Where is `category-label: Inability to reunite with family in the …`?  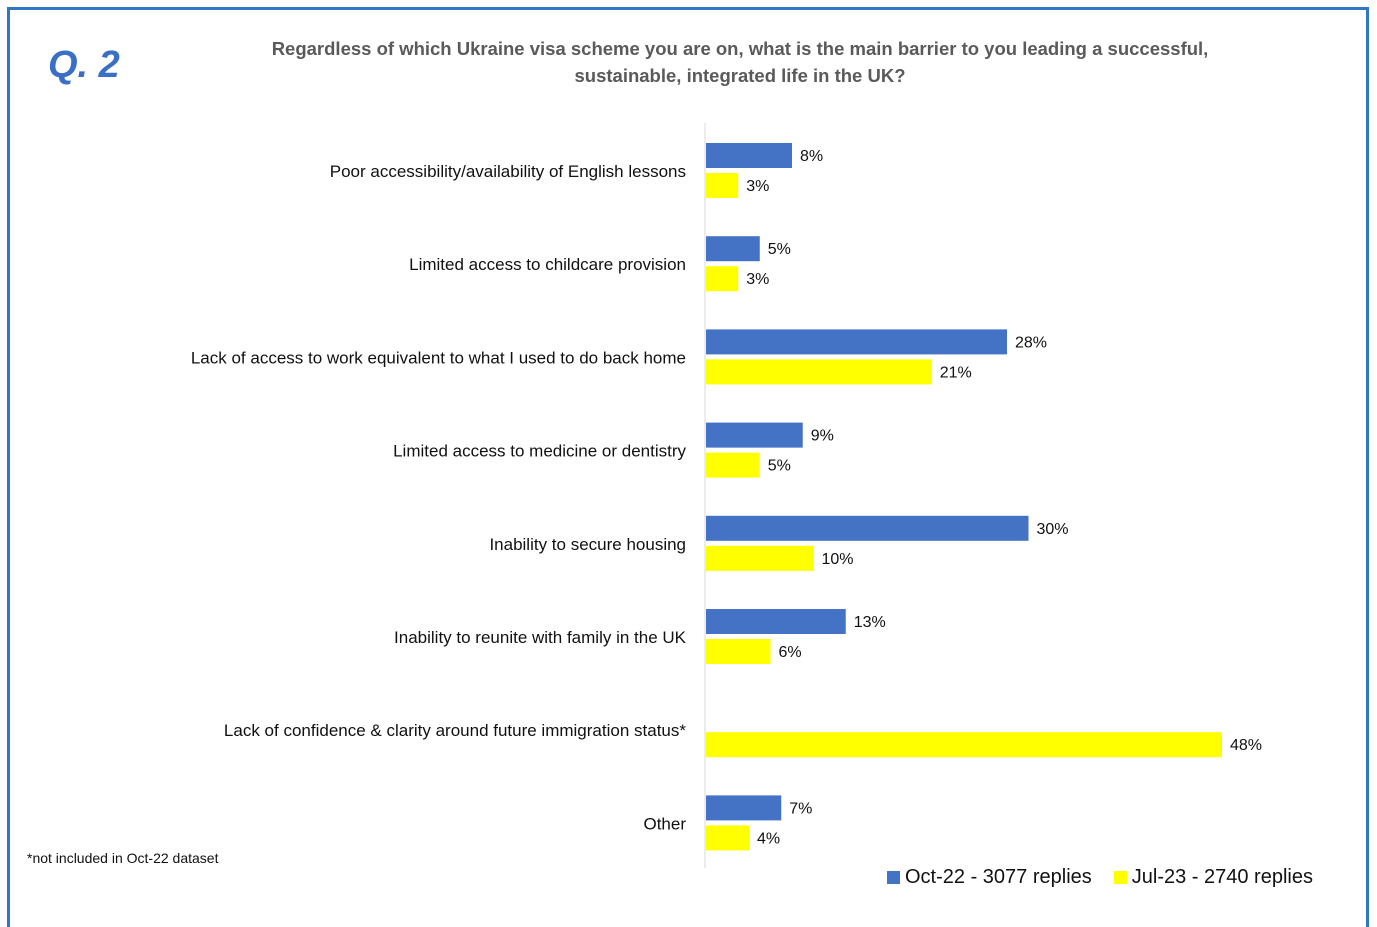
category-label: Inability to reunite with family in the … is located at coordinates (540, 637).